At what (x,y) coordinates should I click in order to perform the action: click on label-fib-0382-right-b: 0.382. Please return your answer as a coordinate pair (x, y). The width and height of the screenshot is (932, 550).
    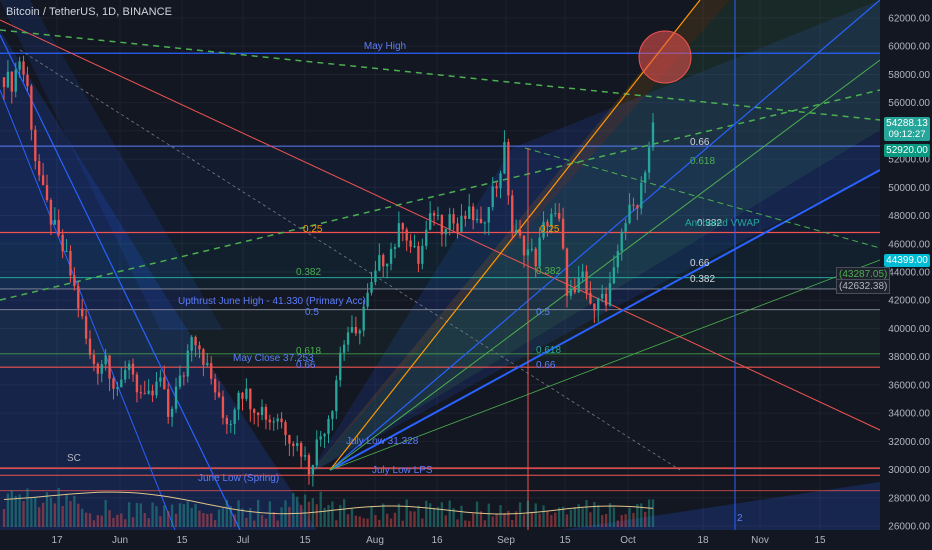
    Looking at the image, I should click on (702, 279).